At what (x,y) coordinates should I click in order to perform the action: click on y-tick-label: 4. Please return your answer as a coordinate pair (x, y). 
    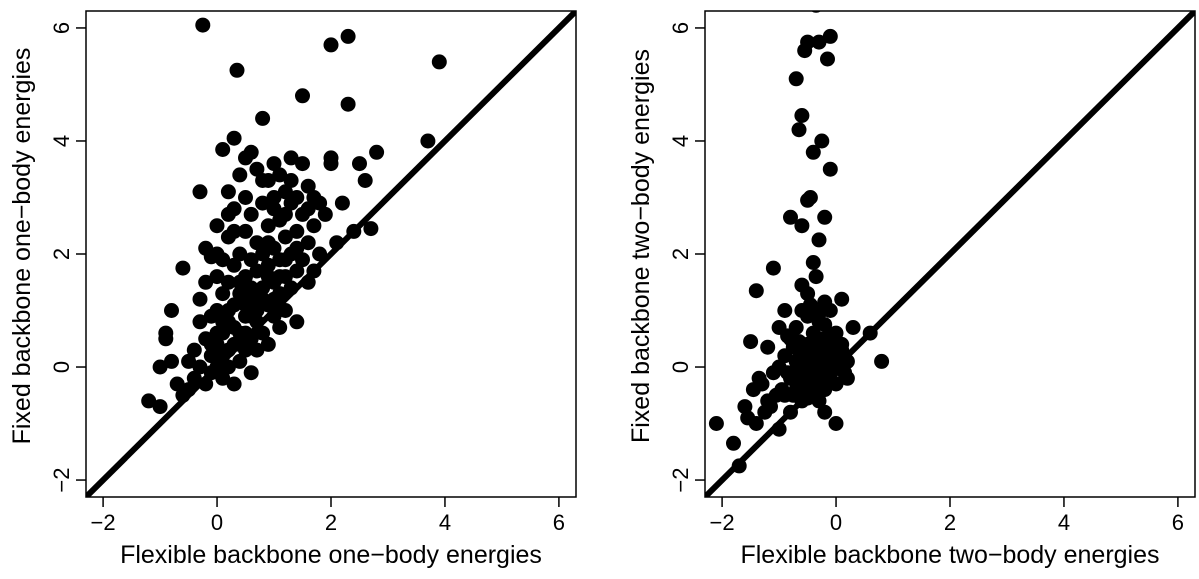
    Looking at the image, I should click on (680, 141).